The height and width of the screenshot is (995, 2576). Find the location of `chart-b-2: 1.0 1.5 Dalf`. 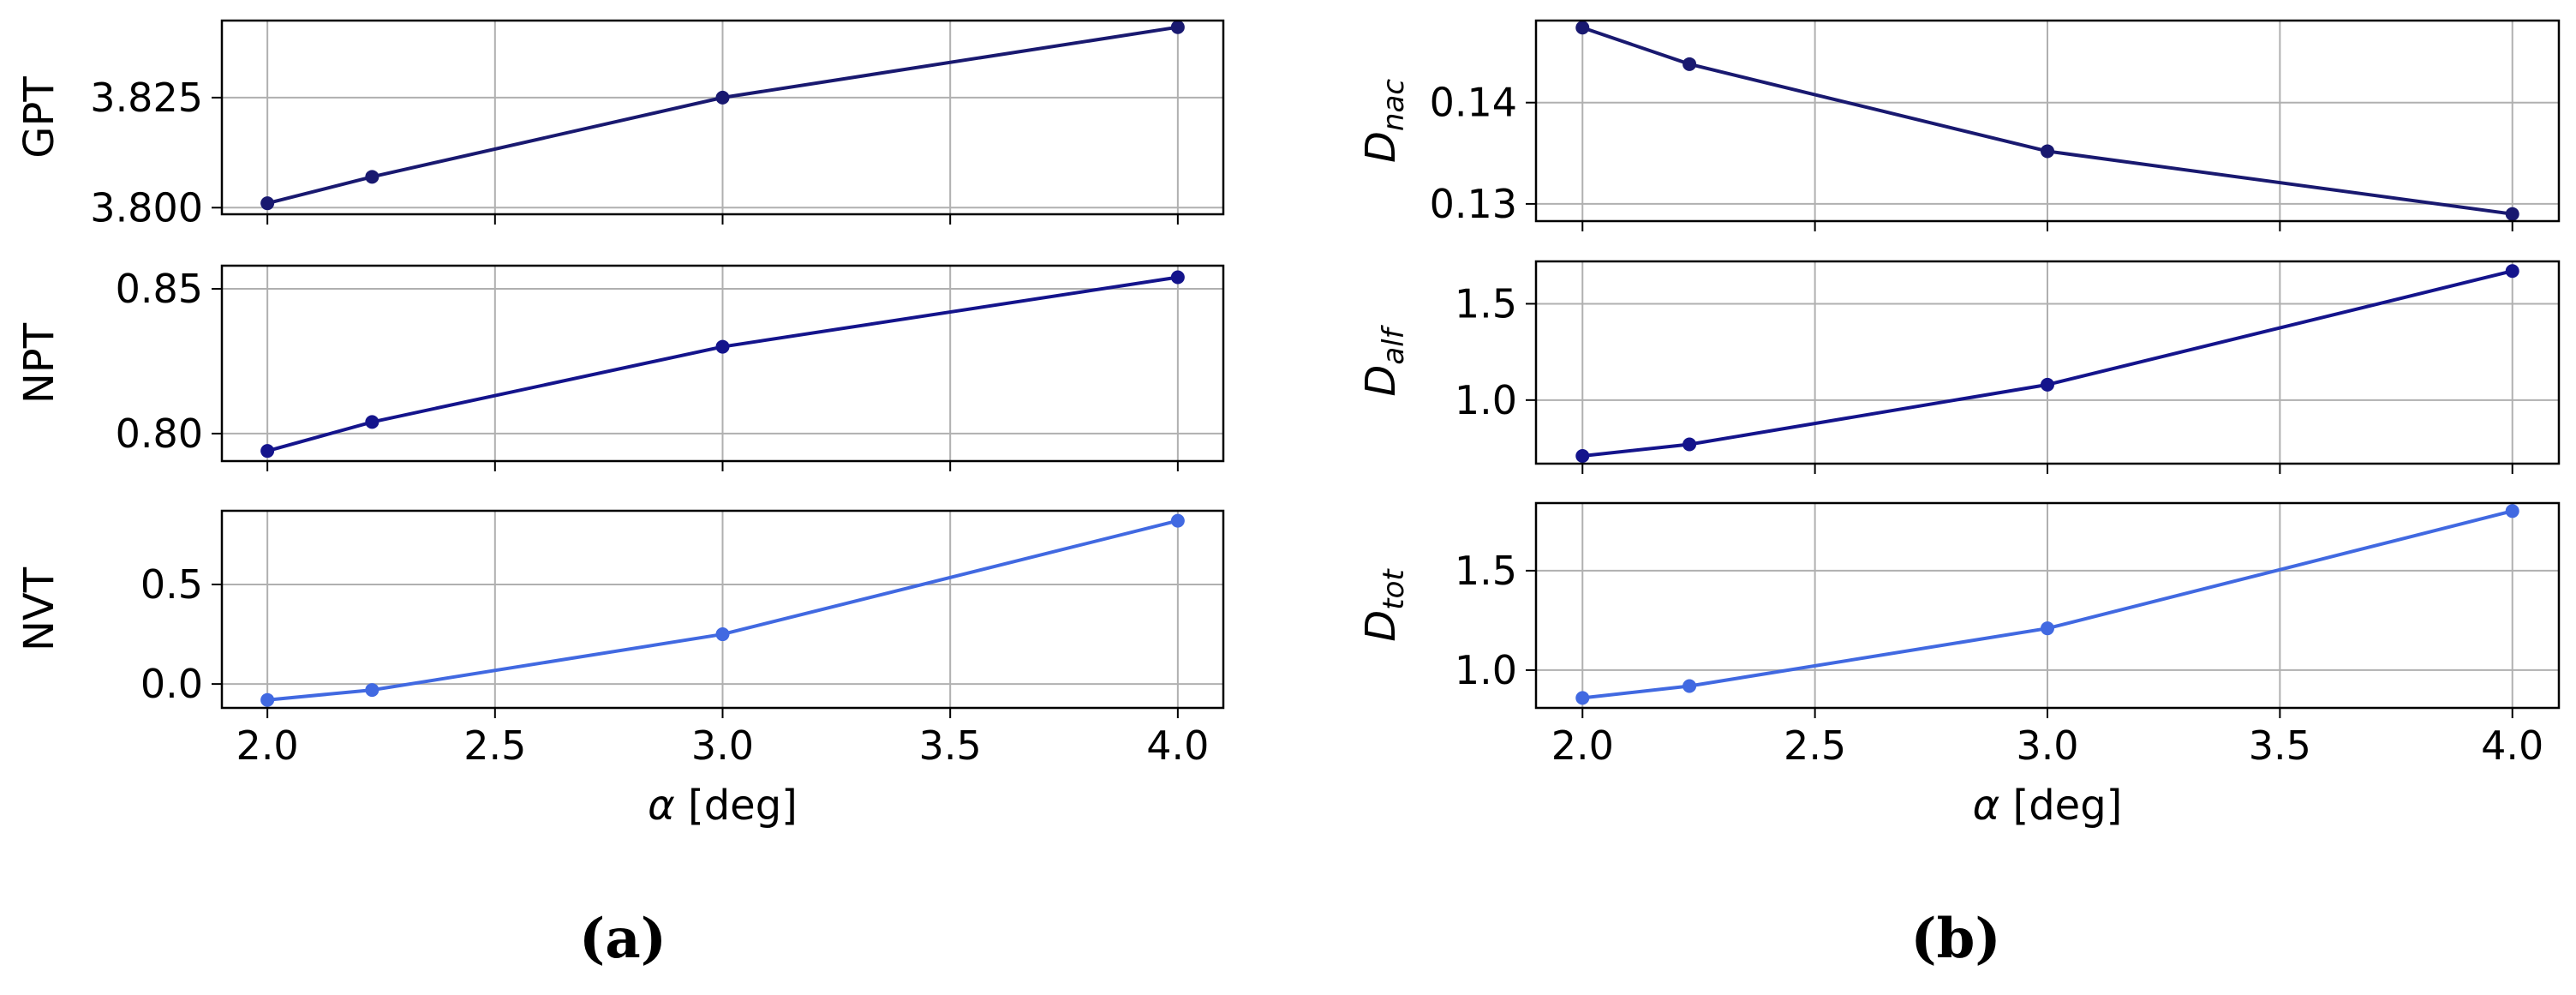

chart-b-2: 1.0 1.5 Dalf is located at coordinates (1959, 367).